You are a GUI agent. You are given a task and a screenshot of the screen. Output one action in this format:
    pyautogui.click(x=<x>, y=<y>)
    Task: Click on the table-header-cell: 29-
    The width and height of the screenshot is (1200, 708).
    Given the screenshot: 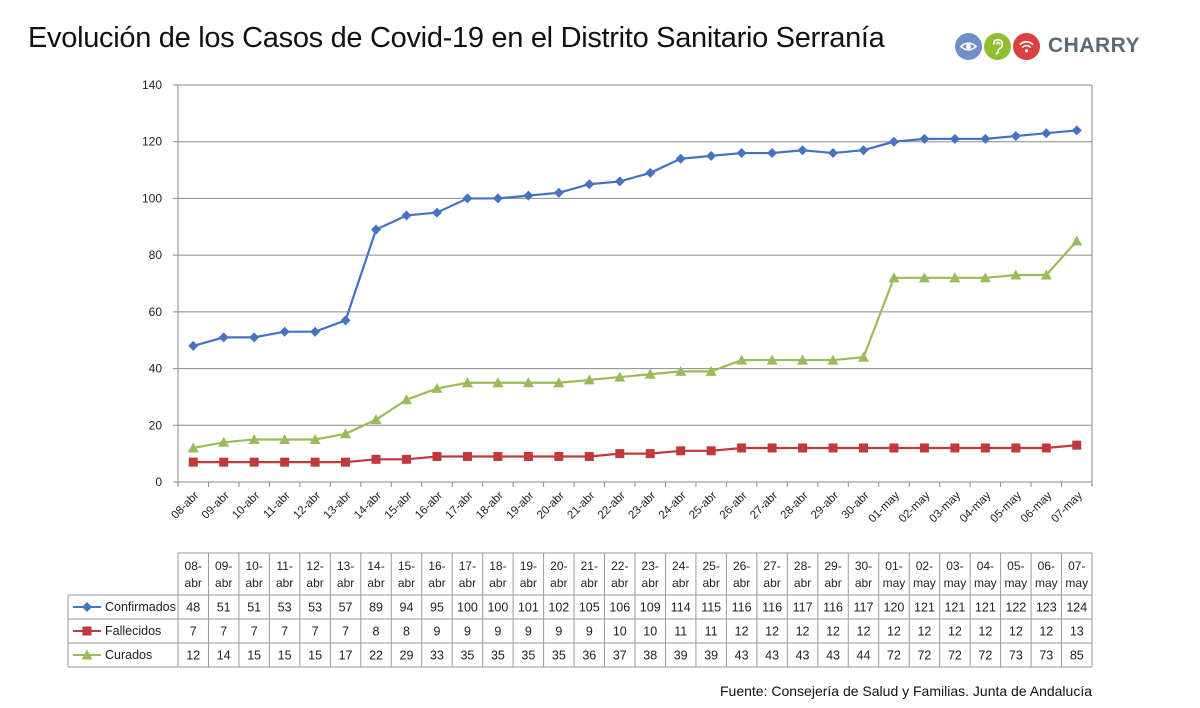 What is the action you would take?
    pyautogui.click(x=832, y=566)
    